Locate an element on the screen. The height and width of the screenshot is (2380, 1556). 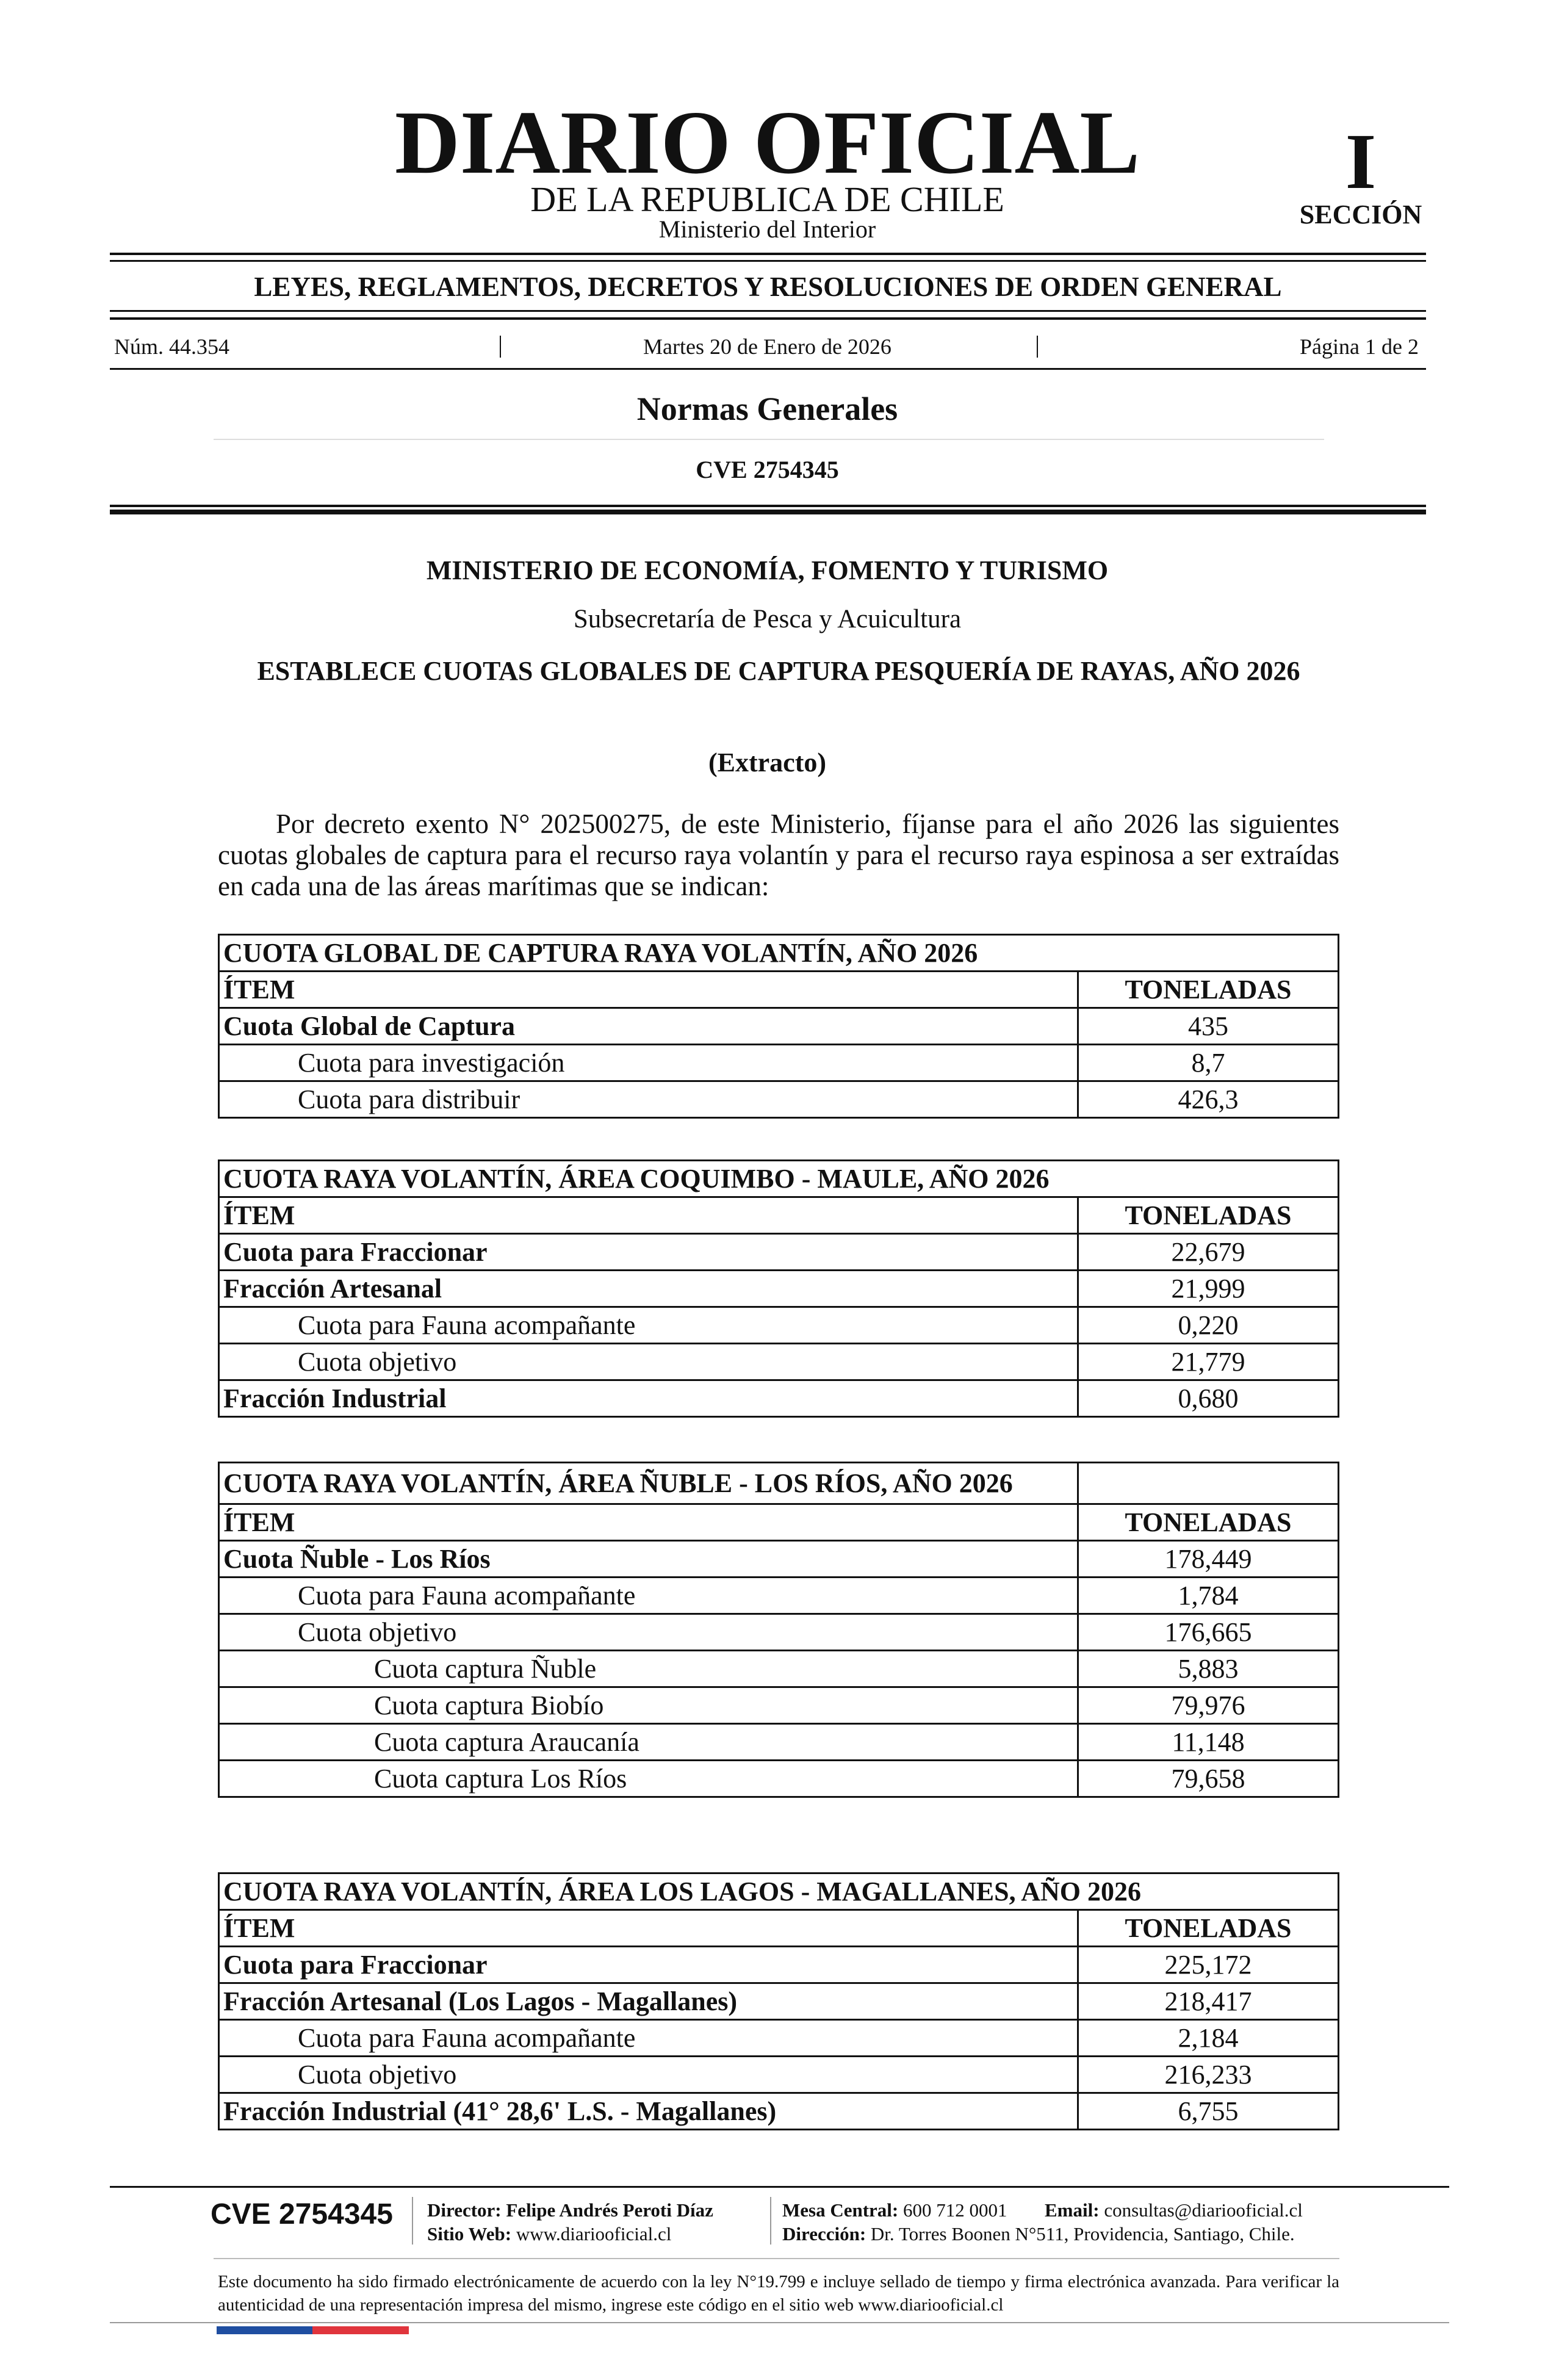
row: Cuota Global de Captura 435 is located at coordinates (778, 1026).